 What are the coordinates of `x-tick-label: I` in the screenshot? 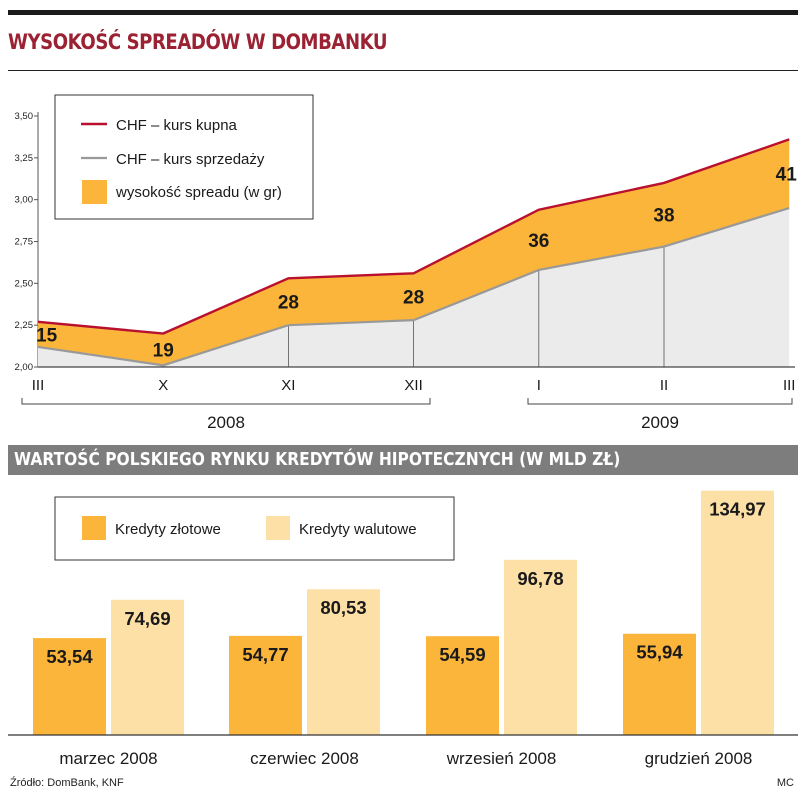 It's located at (539, 385).